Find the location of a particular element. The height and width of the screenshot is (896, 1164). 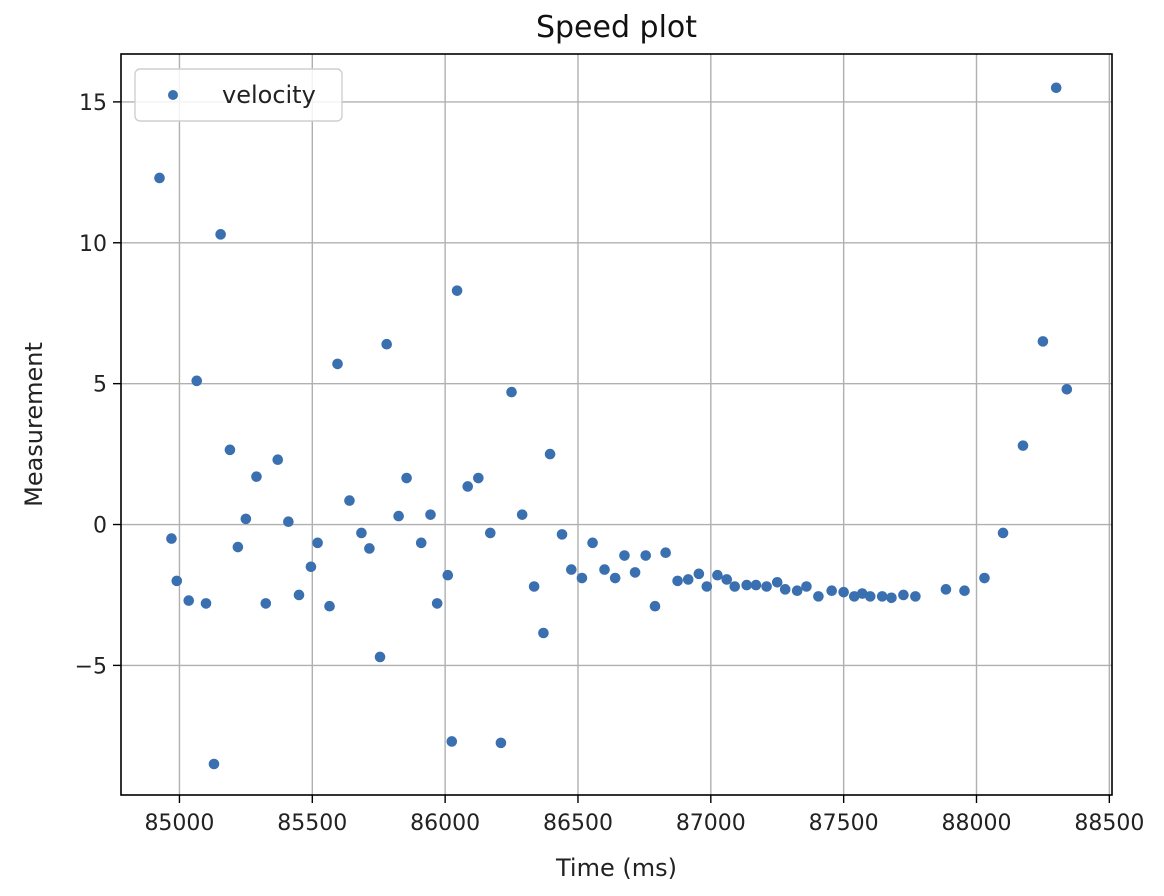

y-axis-ticks: −5 0 5 10 15 is located at coordinates (98, 385).